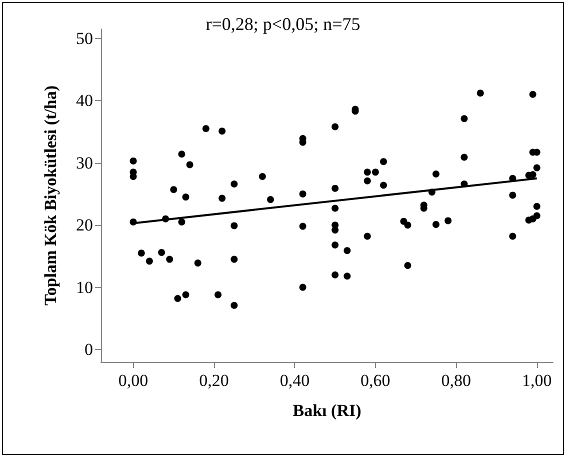 The width and height of the screenshot is (568, 459). What do you see at coordinates (375, 380) in the screenshot?
I see `x-tick-label: 0,60` at bounding box center [375, 380].